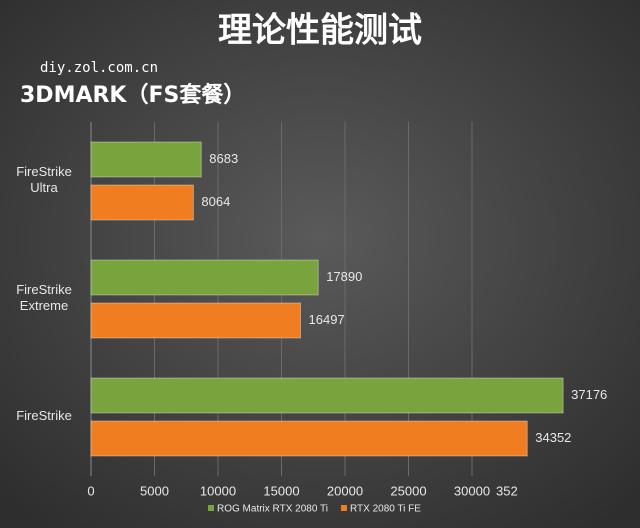 The image size is (640, 528). Describe the element at coordinates (44, 179) in the screenshot. I see `y-tick-label: FireStrike Ultra` at that location.